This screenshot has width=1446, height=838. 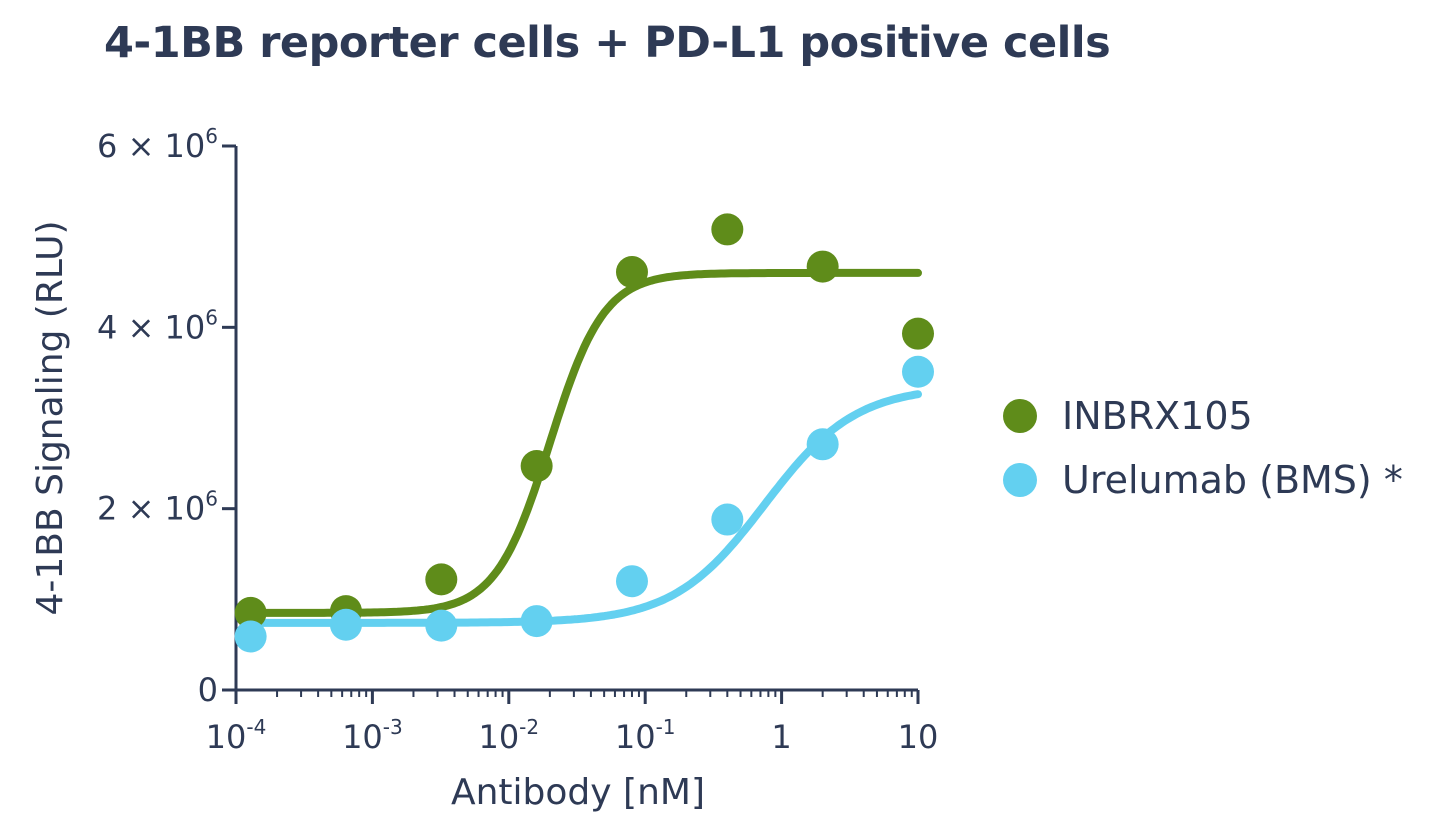 What do you see at coordinates (131, 146) in the screenshot?
I see `y-tick-mantissa-3: 6 ×` at bounding box center [131, 146].